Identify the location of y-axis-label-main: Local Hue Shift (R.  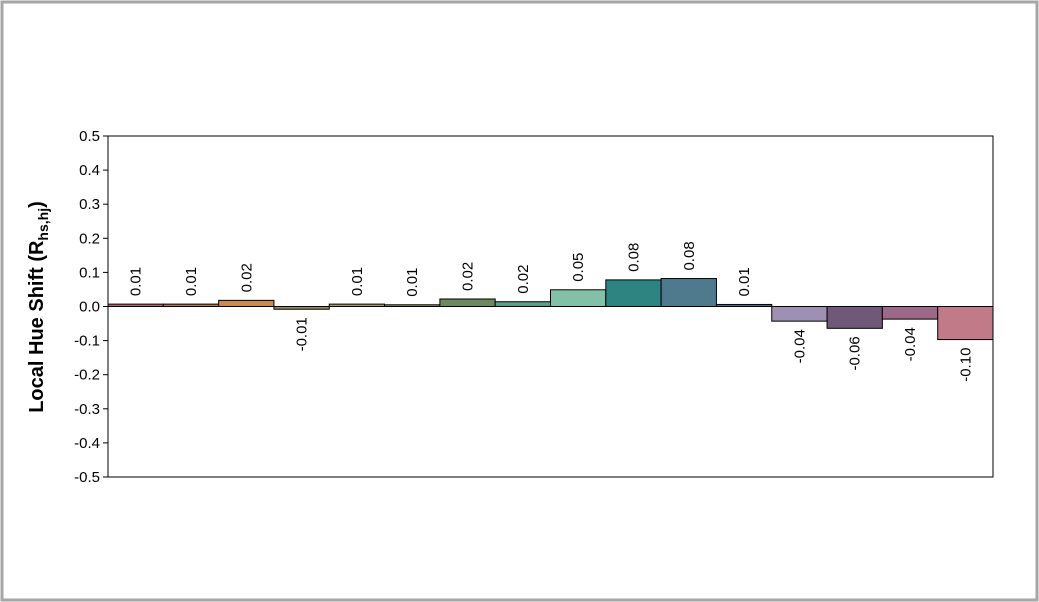
(37, 326).